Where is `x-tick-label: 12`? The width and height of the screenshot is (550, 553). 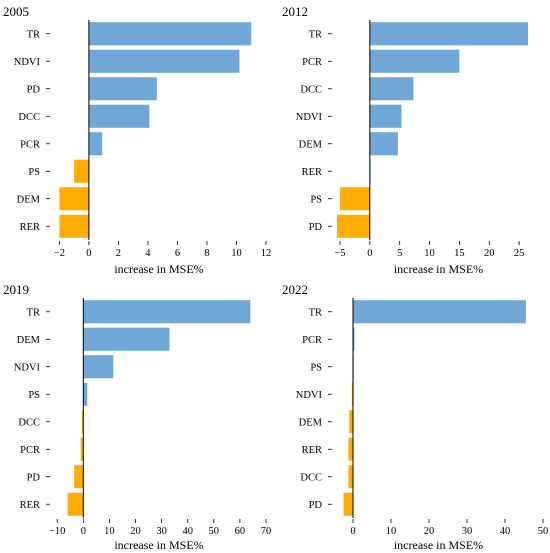 x-tick-label: 12 is located at coordinates (266, 253).